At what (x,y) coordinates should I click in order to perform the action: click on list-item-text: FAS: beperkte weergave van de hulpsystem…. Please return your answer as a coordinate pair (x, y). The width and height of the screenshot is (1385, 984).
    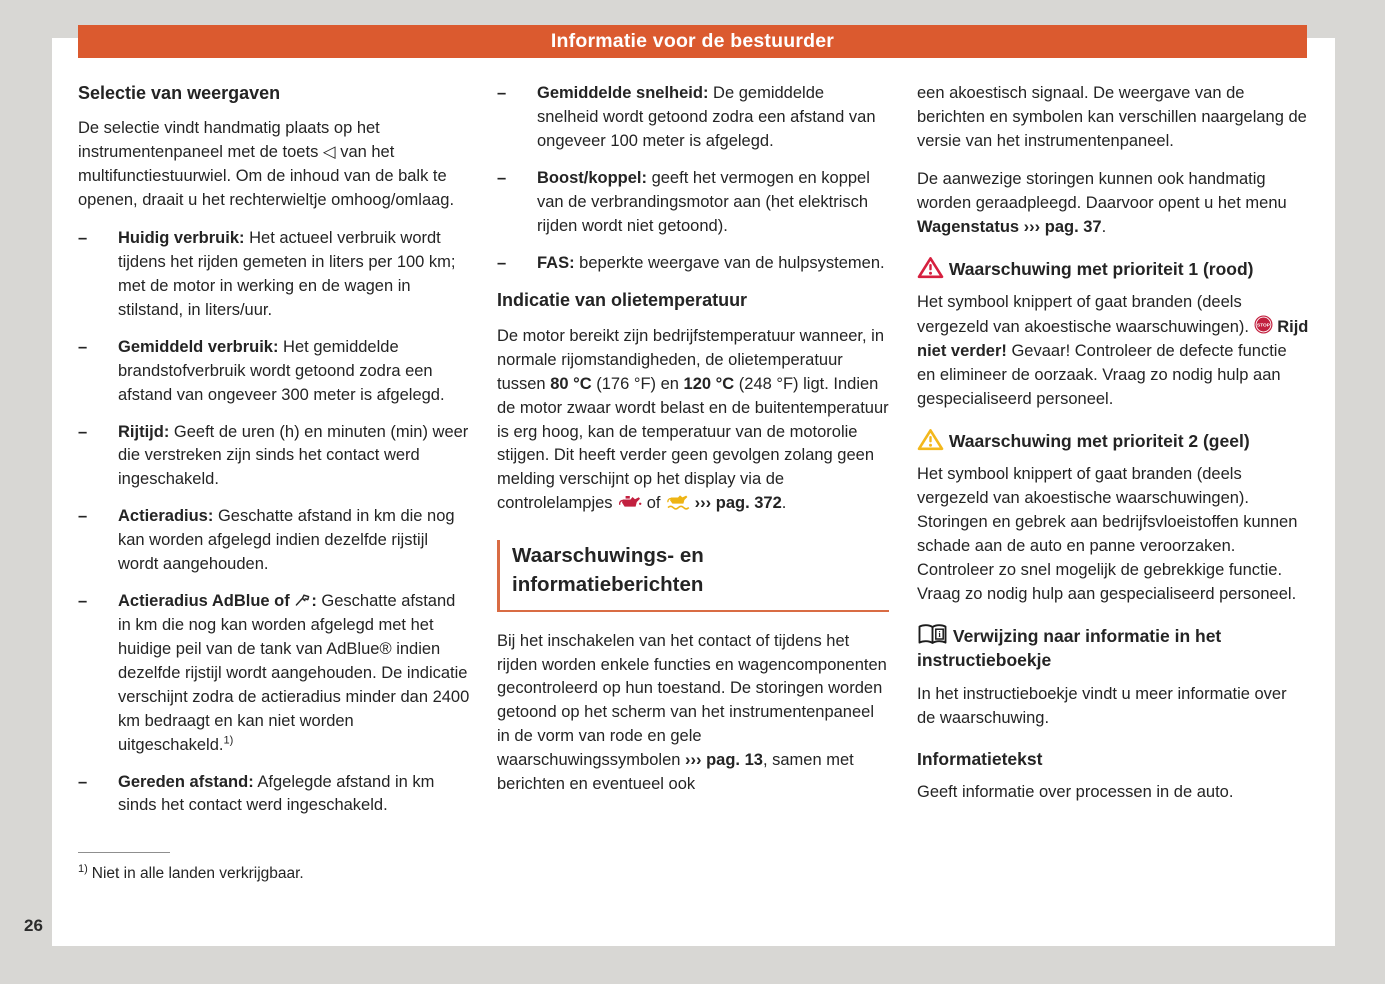
    Looking at the image, I should click on (711, 262).